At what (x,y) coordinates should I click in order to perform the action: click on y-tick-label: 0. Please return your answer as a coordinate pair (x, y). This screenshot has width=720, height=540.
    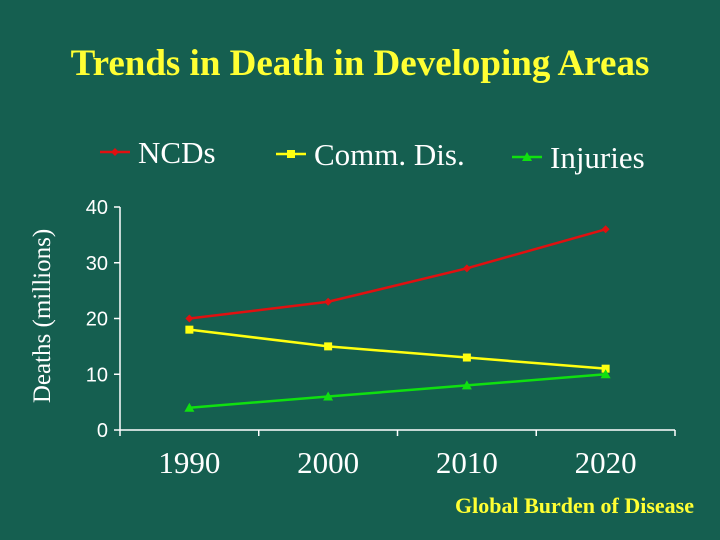
    Looking at the image, I should click on (102, 431).